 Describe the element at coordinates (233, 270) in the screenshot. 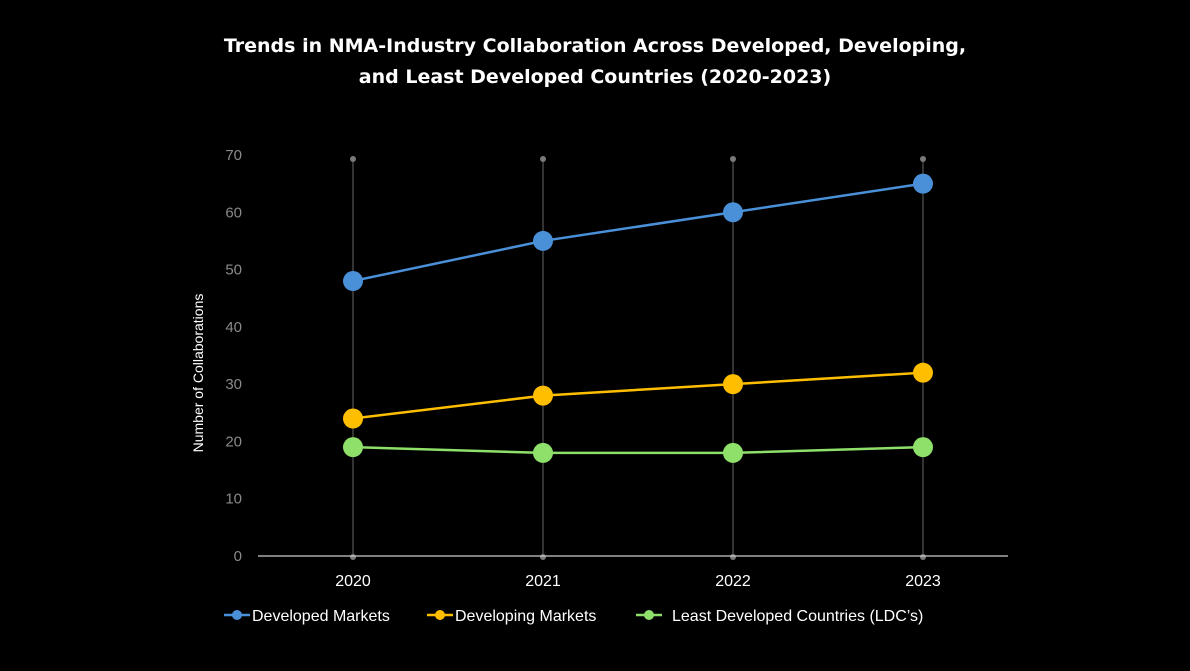

I see `y-tick-label: 50` at that location.